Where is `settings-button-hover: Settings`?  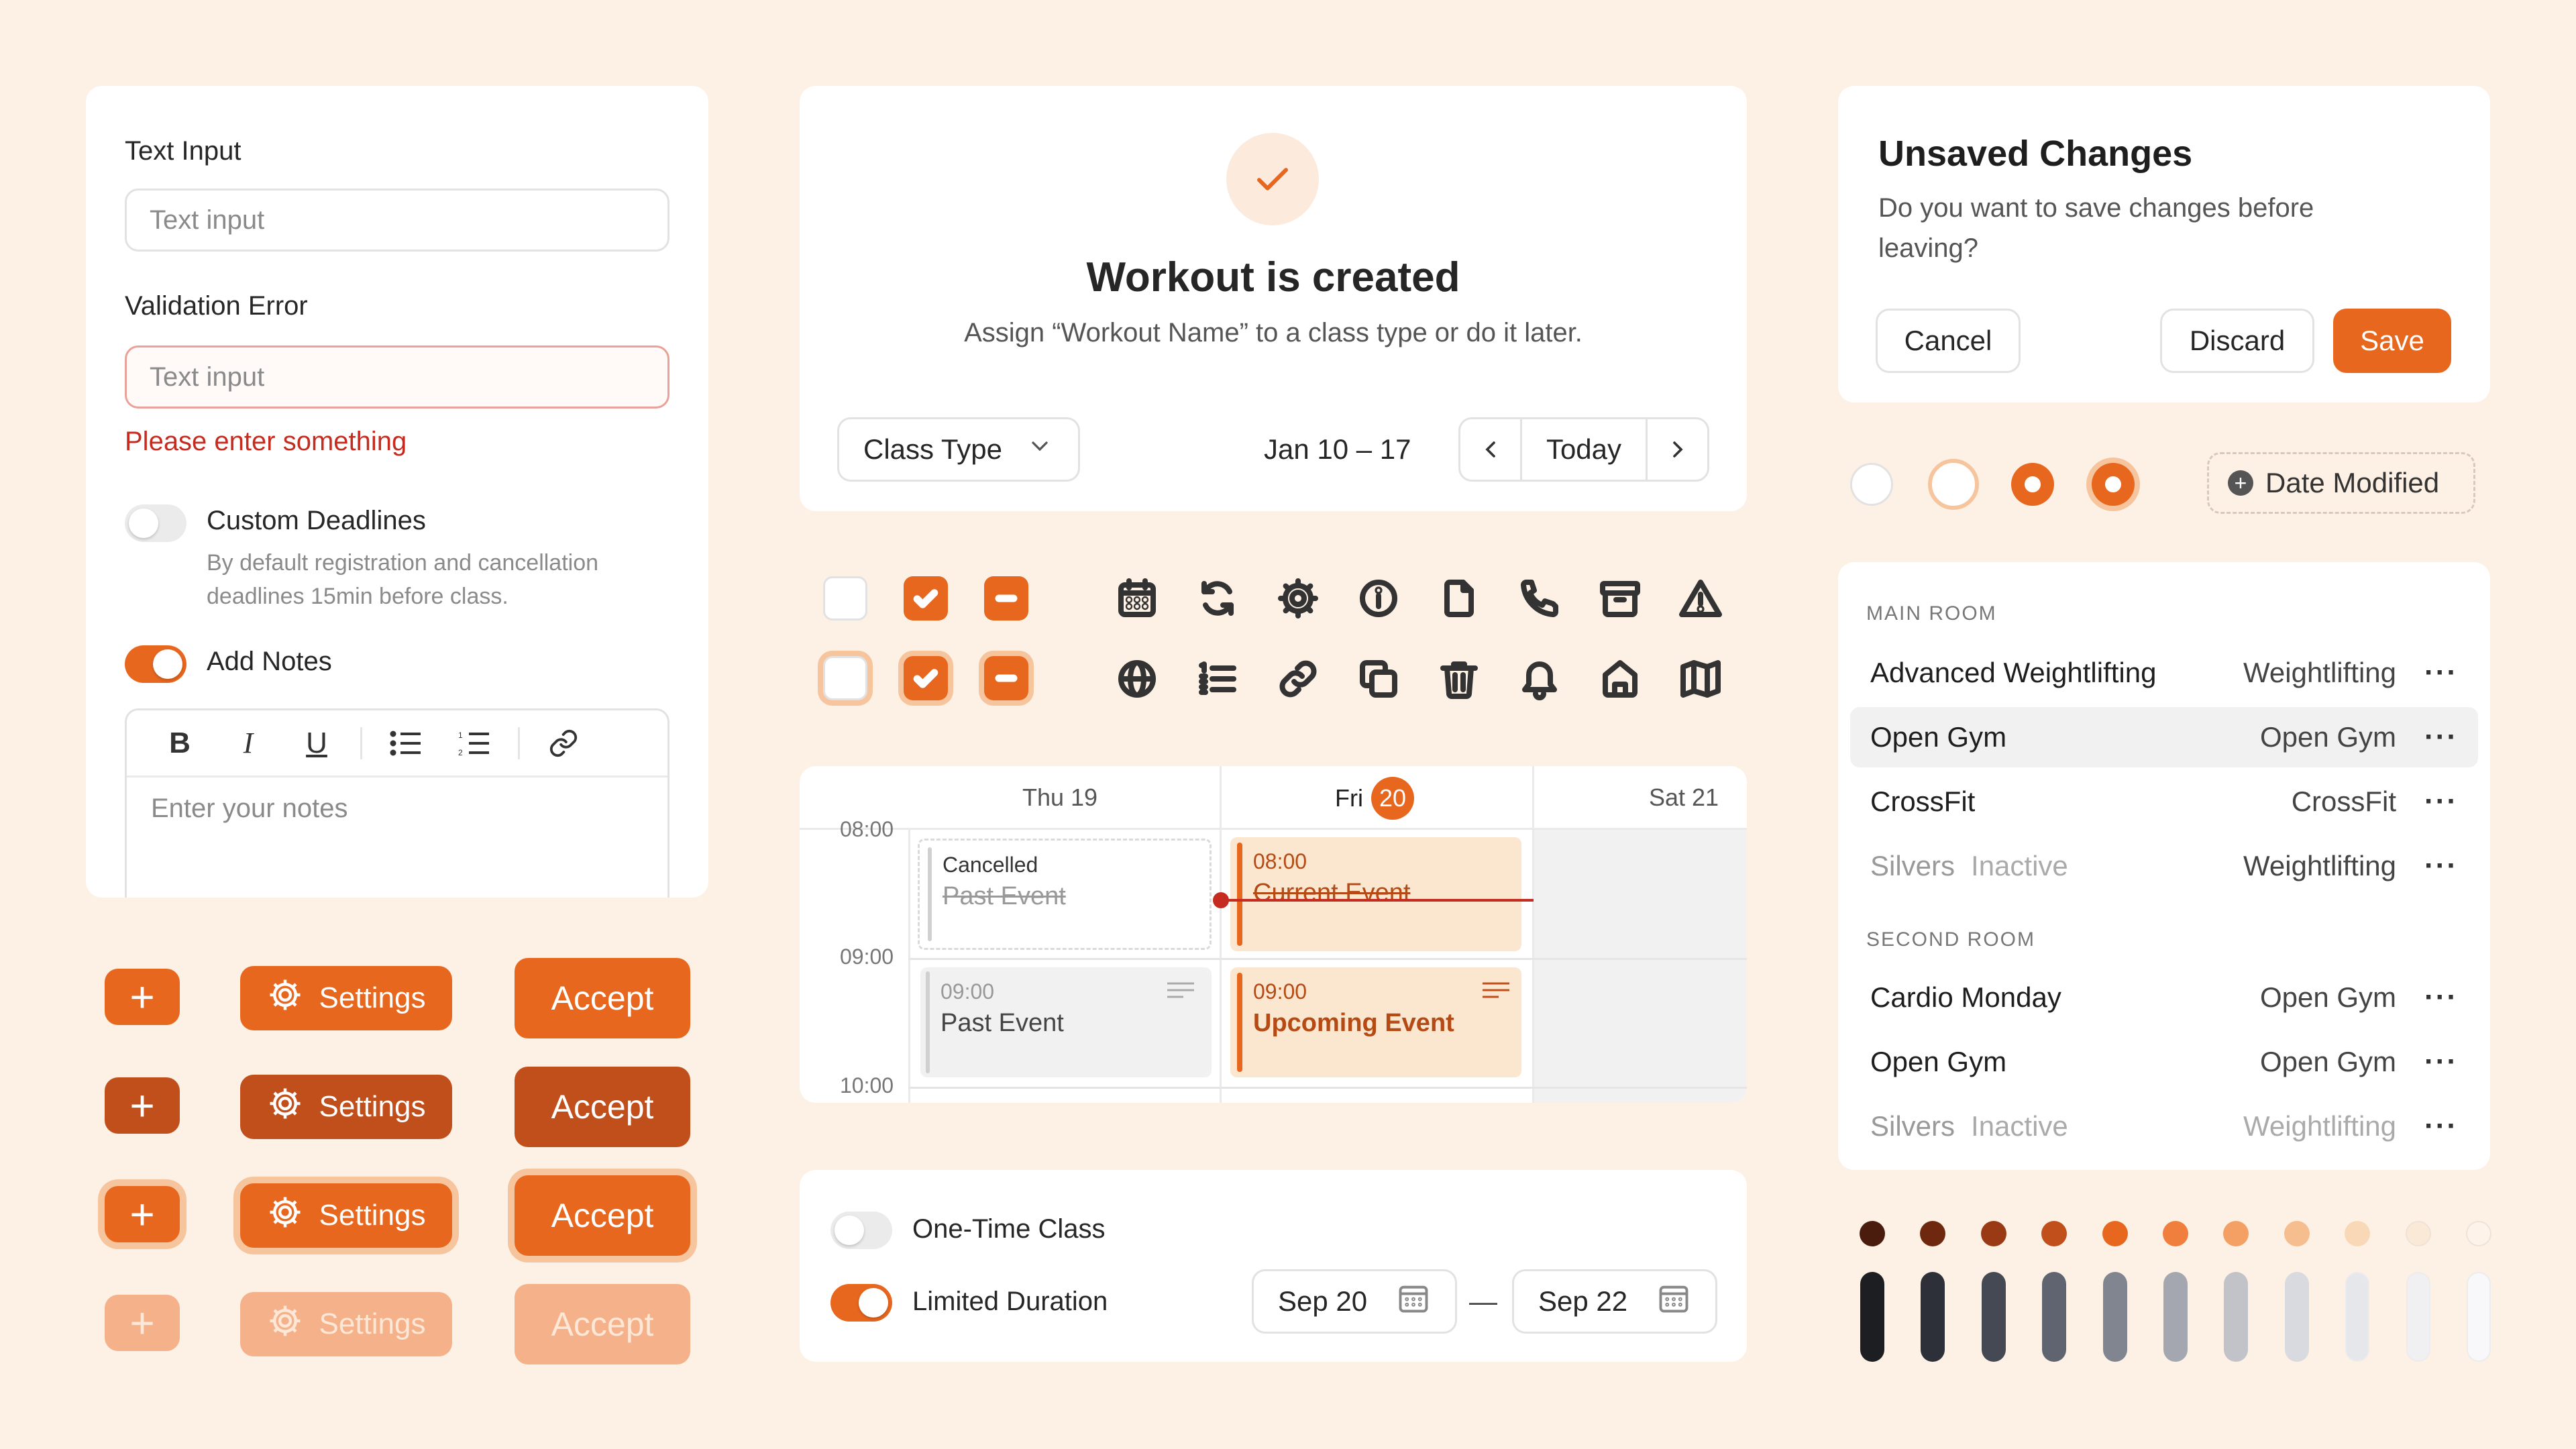
settings-button-hover: Settings is located at coordinates (346, 1107).